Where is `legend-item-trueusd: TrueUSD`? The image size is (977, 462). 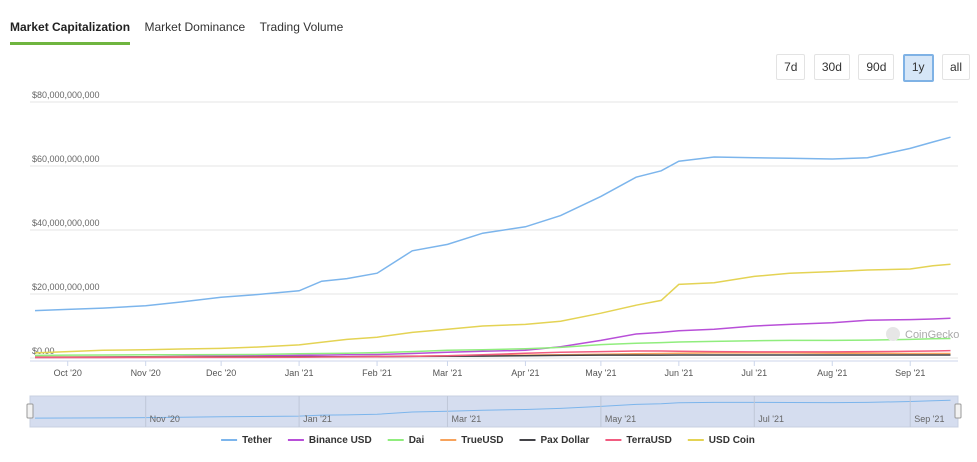
legend-item-trueusd: TrueUSD is located at coordinates (472, 440).